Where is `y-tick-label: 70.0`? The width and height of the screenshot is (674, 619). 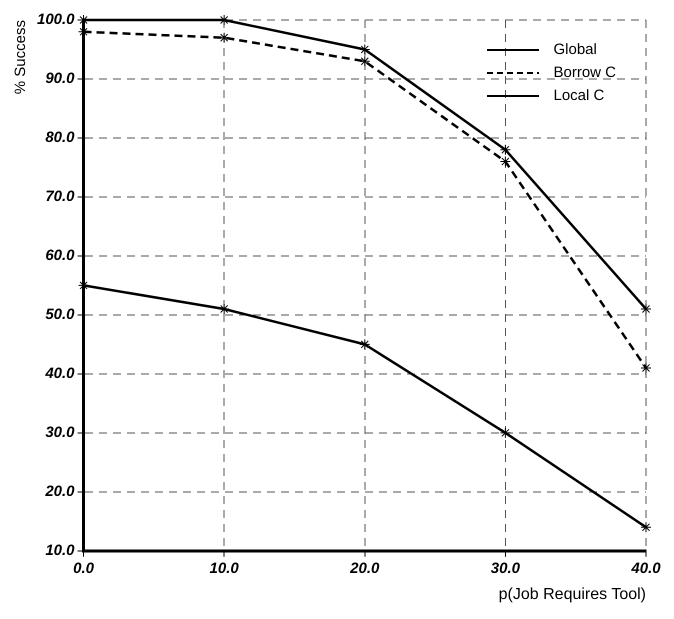 y-tick-label: 70.0 is located at coordinates (60, 197).